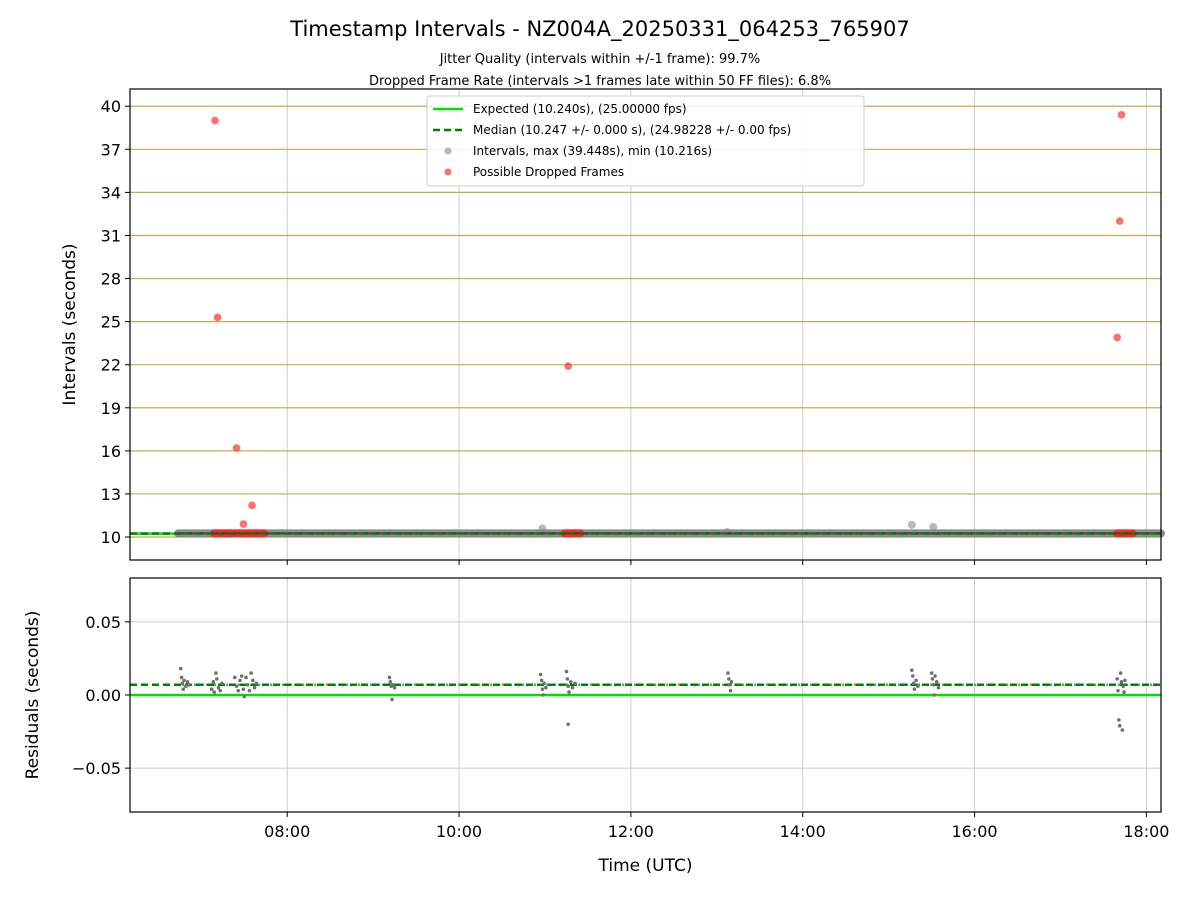 The image size is (1200, 900). Describe the element at coordinates (631, 831) in the screenshot. I see `residuals-x-tick-label: 12:00` at that location.